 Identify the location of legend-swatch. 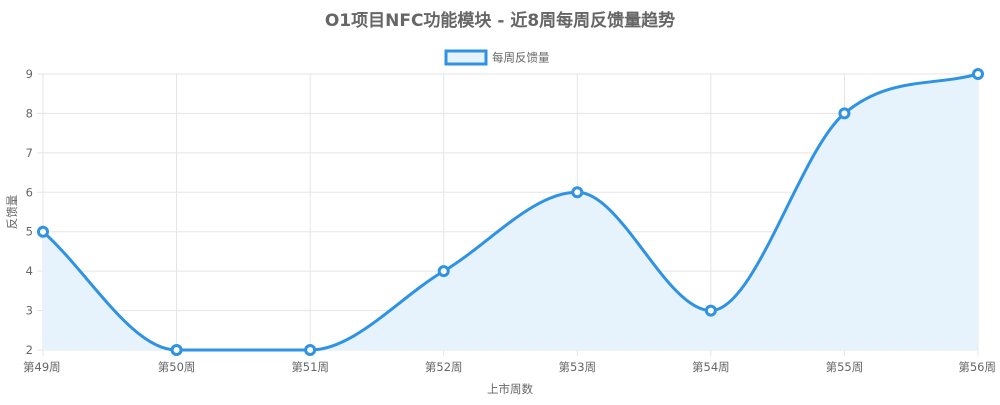
(466, 57).